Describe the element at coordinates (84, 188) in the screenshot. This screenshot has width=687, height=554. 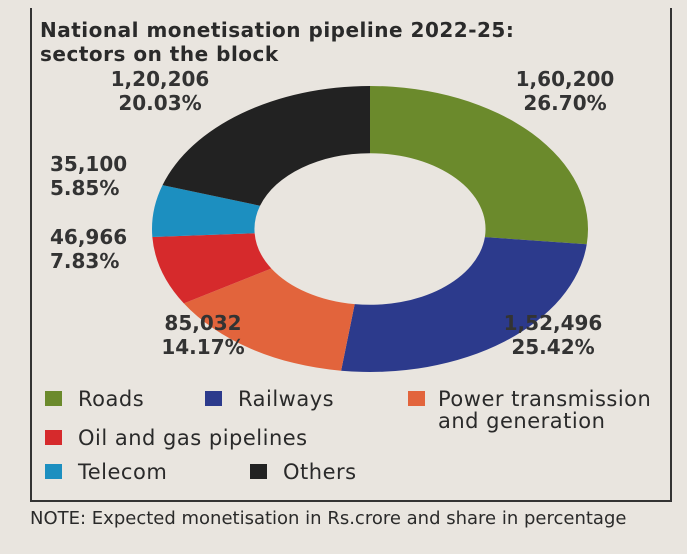
I see `share-label: 5.85%` at that location.